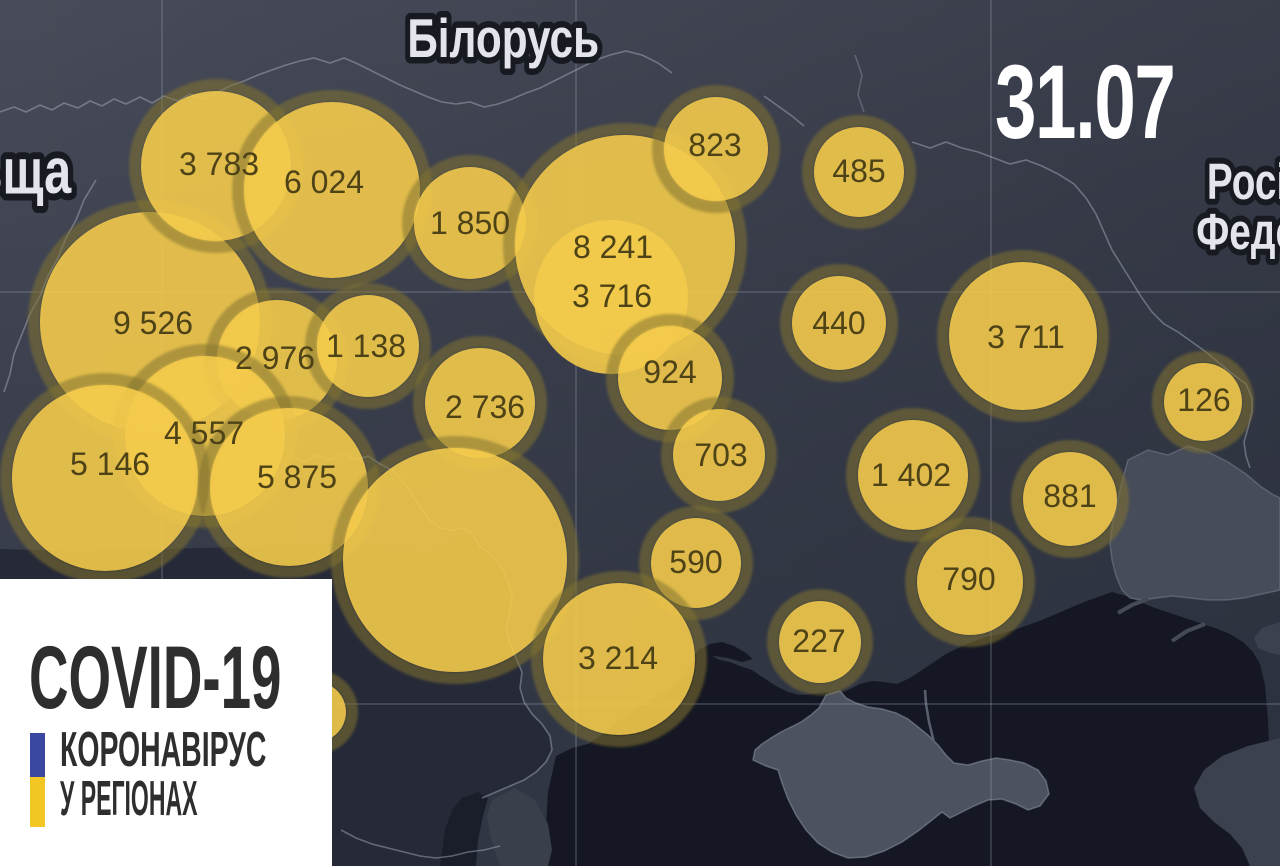 The width and height of the screenshot is (1280, 866). I want to click on svg-text: 2 976, so click(275, 358).